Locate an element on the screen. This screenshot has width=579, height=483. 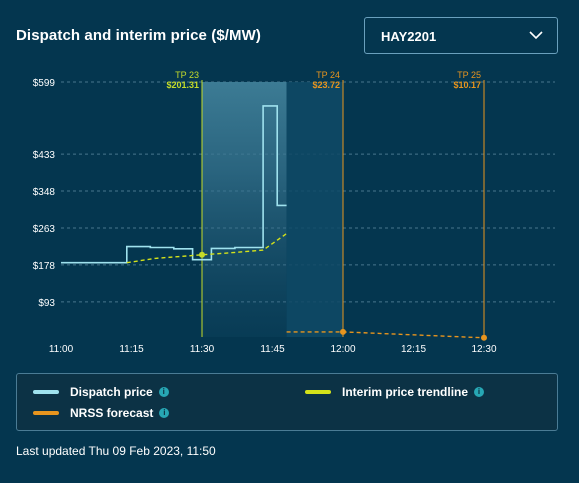
marker-points is located at coordinates (343, 296).